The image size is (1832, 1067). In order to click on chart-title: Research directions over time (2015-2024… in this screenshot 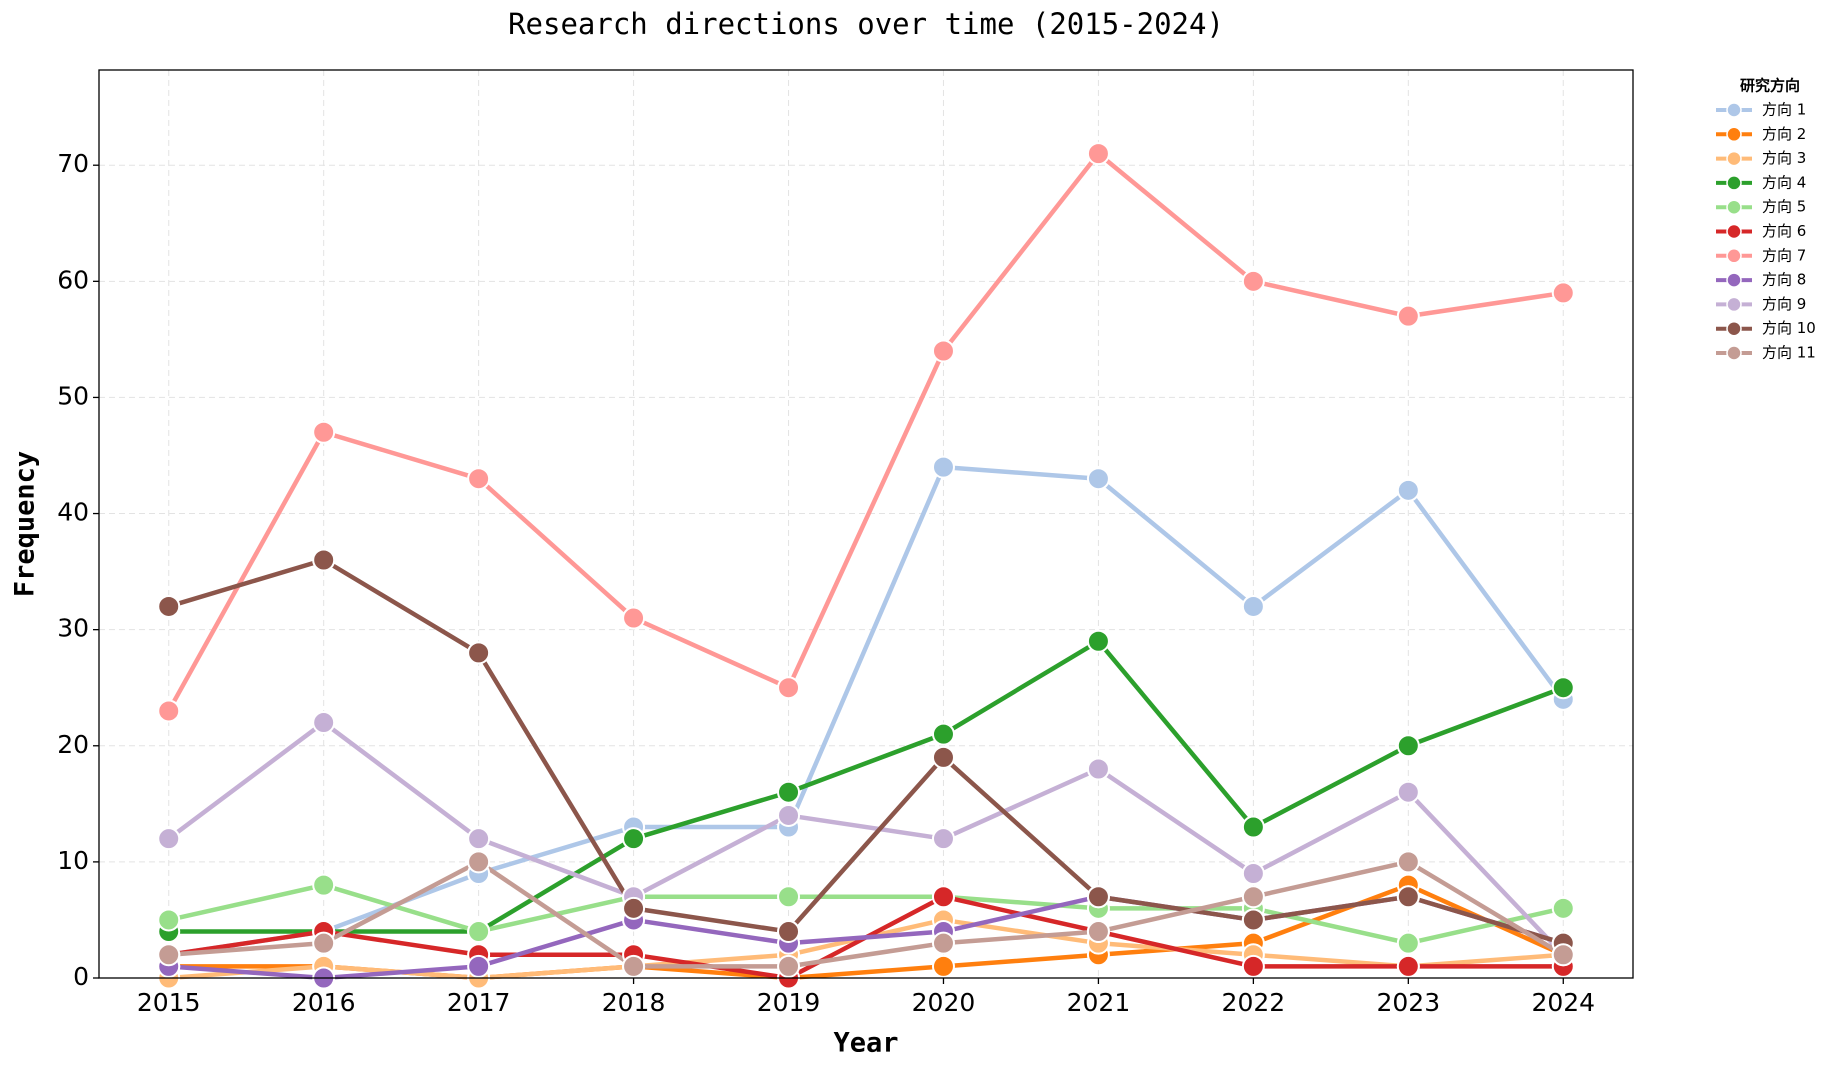, I will do `click(866, 24)`.